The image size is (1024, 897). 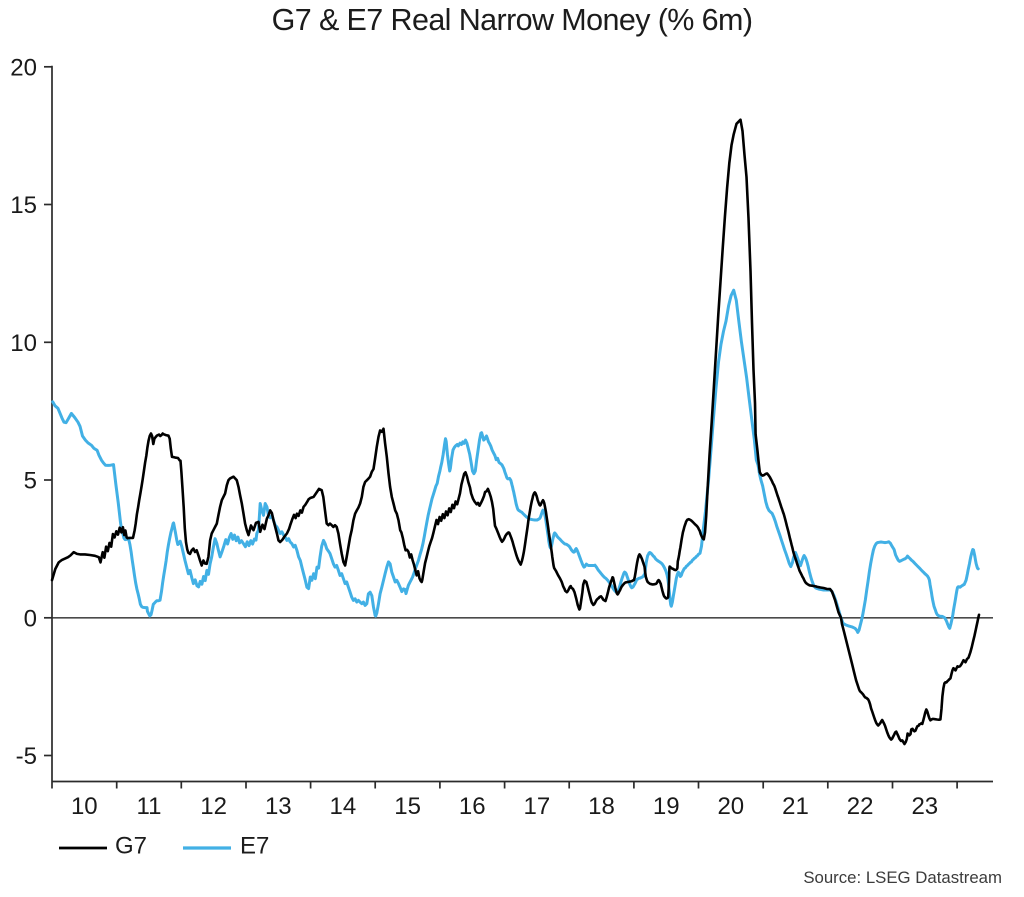 I want to click on svg-text: 17, so click(x=537, y=806).